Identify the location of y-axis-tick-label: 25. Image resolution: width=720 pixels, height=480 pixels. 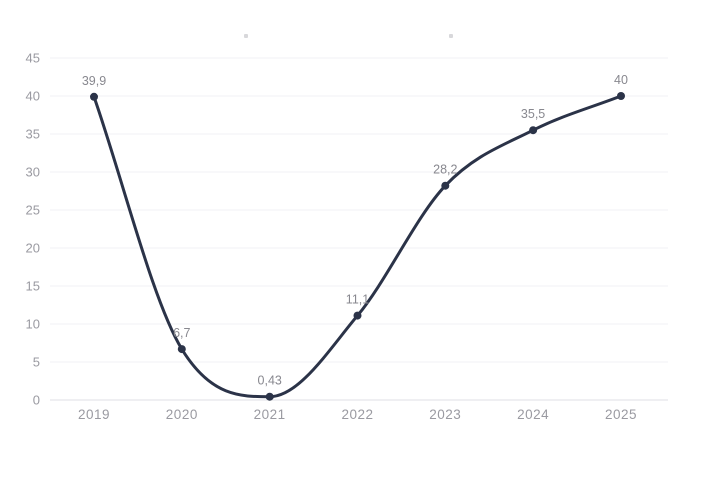
(33, 210).